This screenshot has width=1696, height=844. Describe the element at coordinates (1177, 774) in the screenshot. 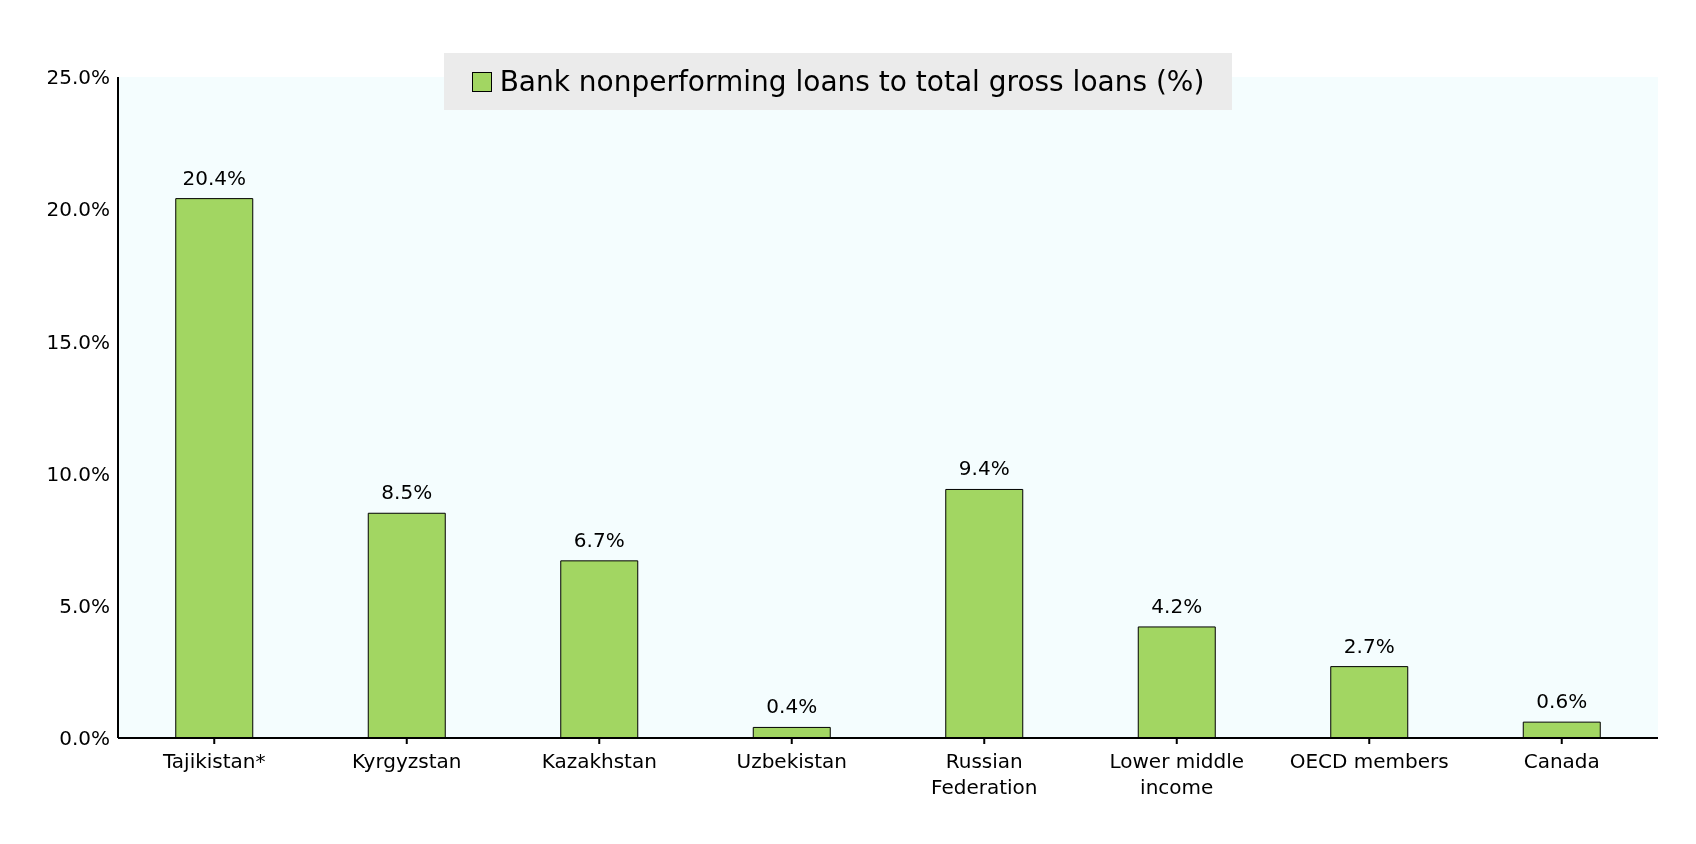

I see `x-tick-label: Lower middle income` at that location.